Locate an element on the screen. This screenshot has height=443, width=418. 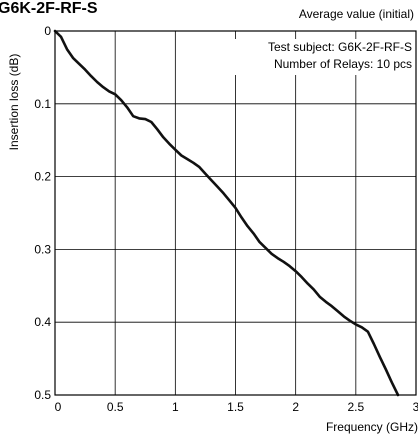
x-tick-label: 0 is located at coordinates (58, 407).